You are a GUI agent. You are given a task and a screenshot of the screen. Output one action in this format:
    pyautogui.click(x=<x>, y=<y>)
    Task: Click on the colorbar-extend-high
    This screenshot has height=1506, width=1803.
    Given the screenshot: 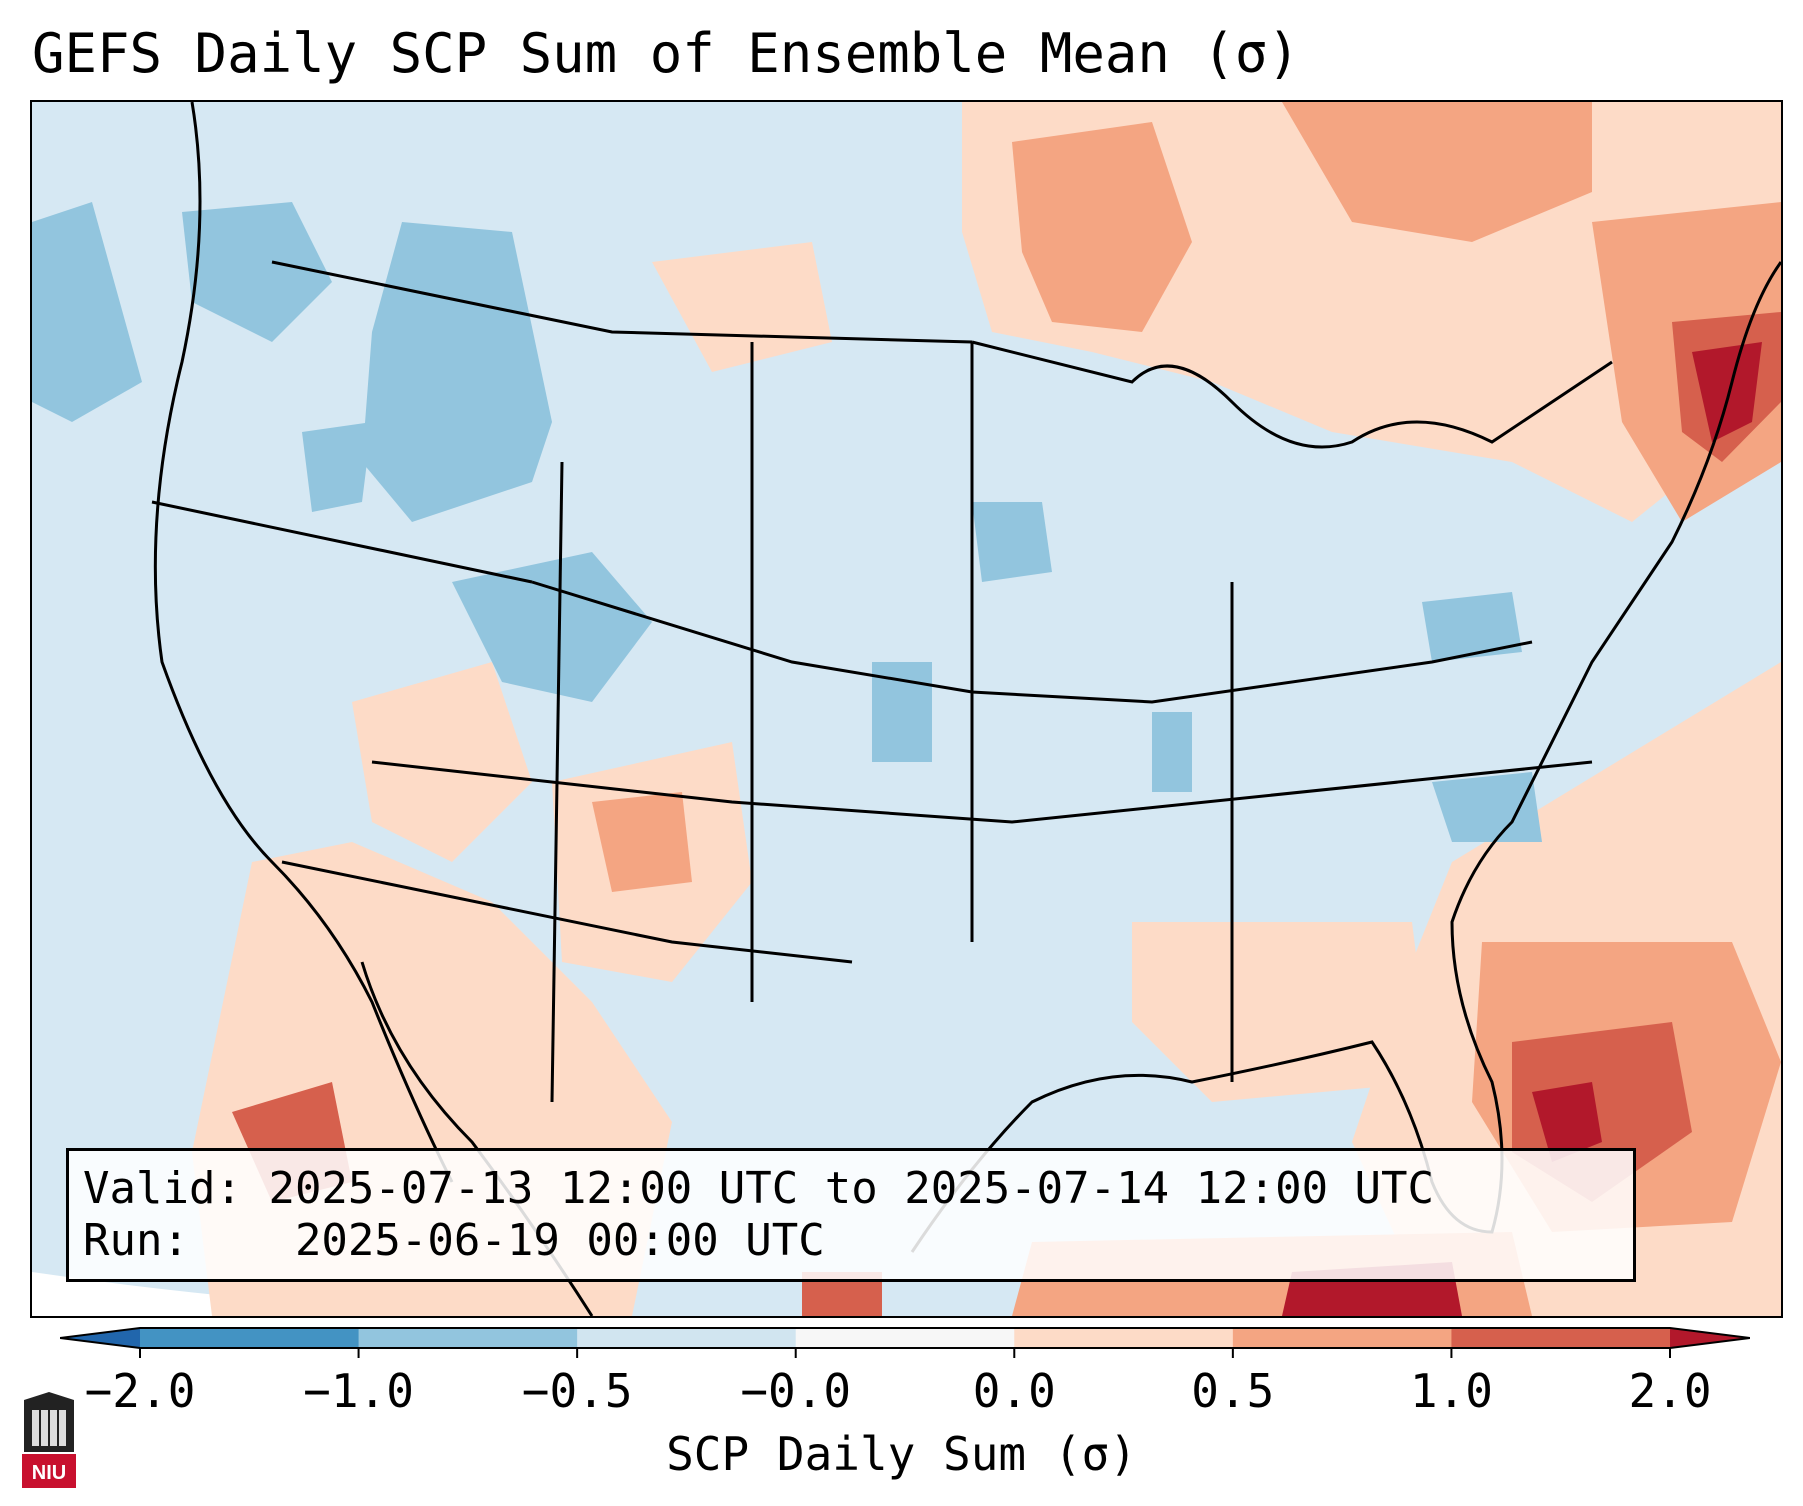 What is the action you would take?
    pyautogui.click(x=1710, y=1338)
    